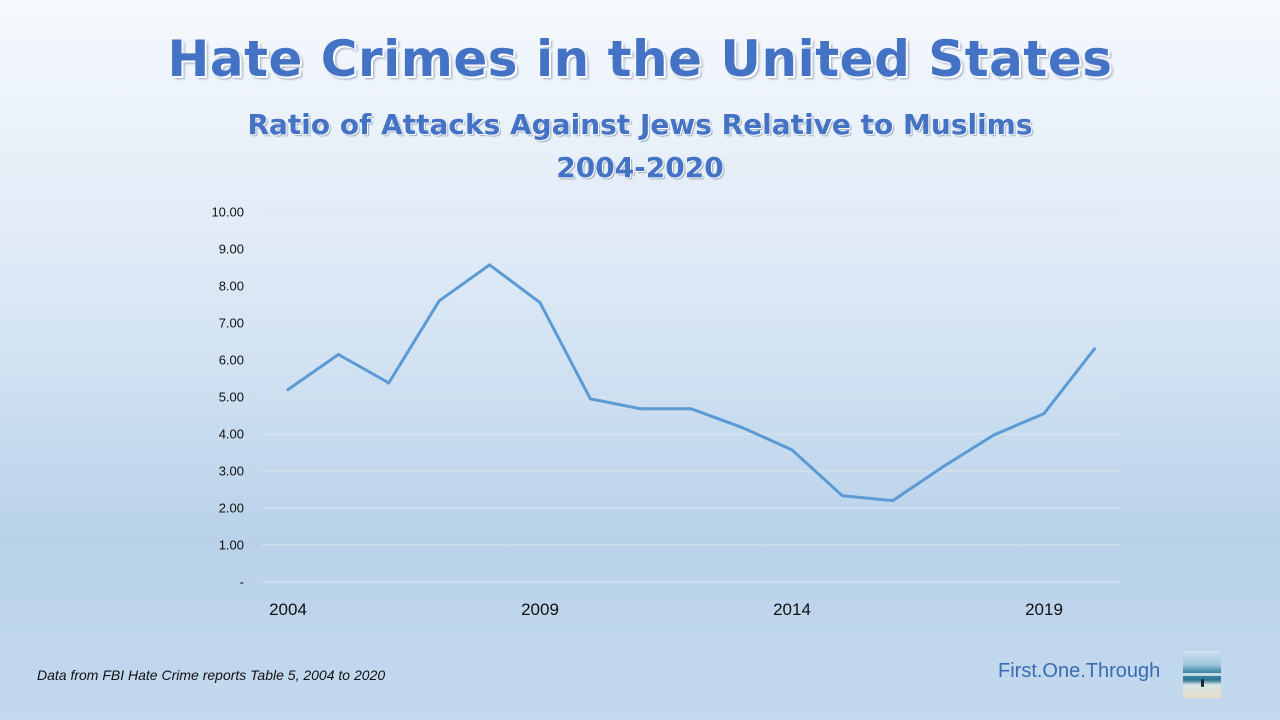 The image size is (1280, 720). What do you see at coordinates (231, 360) in the screenshot?
I see `y-tick-label: 6.00` at bounding box center [231, 360].